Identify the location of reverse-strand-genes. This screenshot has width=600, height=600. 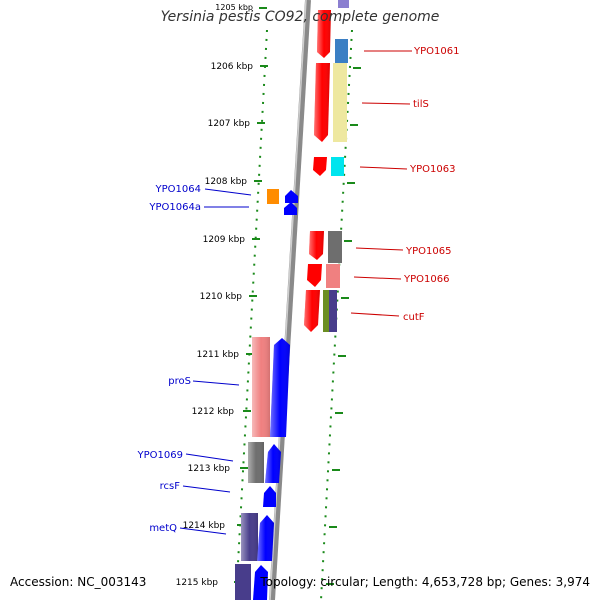
(326, 166).